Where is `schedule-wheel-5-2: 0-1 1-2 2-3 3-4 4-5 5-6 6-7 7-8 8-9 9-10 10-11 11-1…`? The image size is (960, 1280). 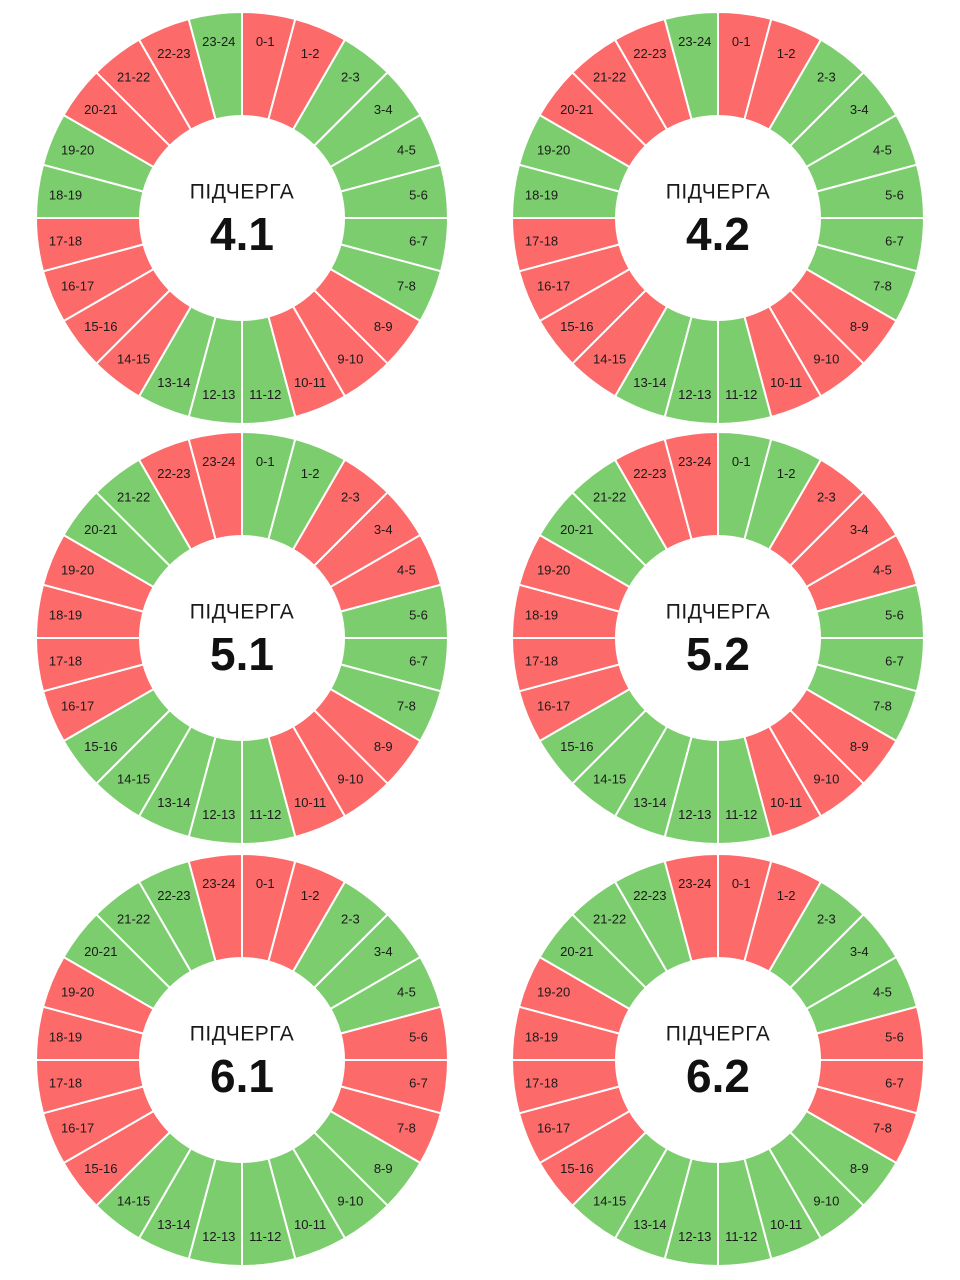
schedule-wheel-5-2: 0-1 1-2 2-3 3-4 4-5 5-6 6-7 7-8 8-9 9-10 10-11 11-1… is located at coordinates (718, 638).